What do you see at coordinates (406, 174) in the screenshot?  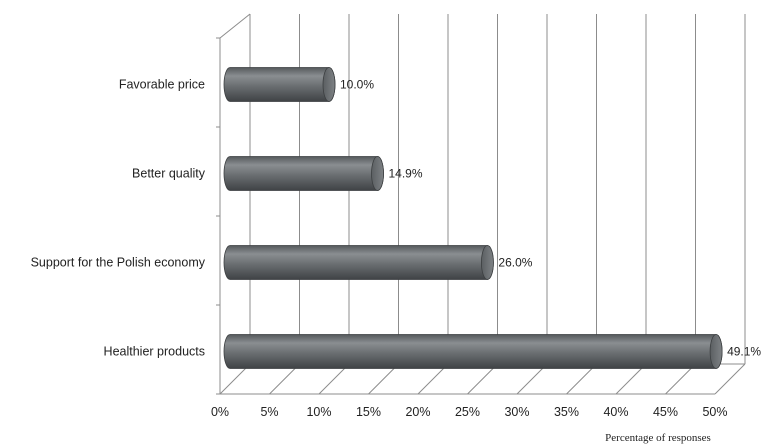 I see `data-label: 14.9%` at bounding box center [406, 174].